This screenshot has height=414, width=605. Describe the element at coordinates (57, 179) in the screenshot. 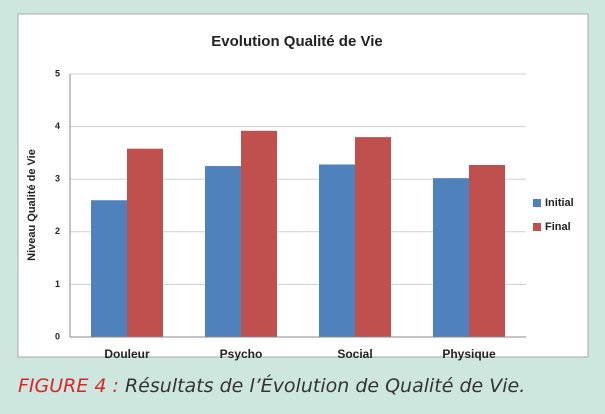

I see `y-tick-label: 3` at that location.